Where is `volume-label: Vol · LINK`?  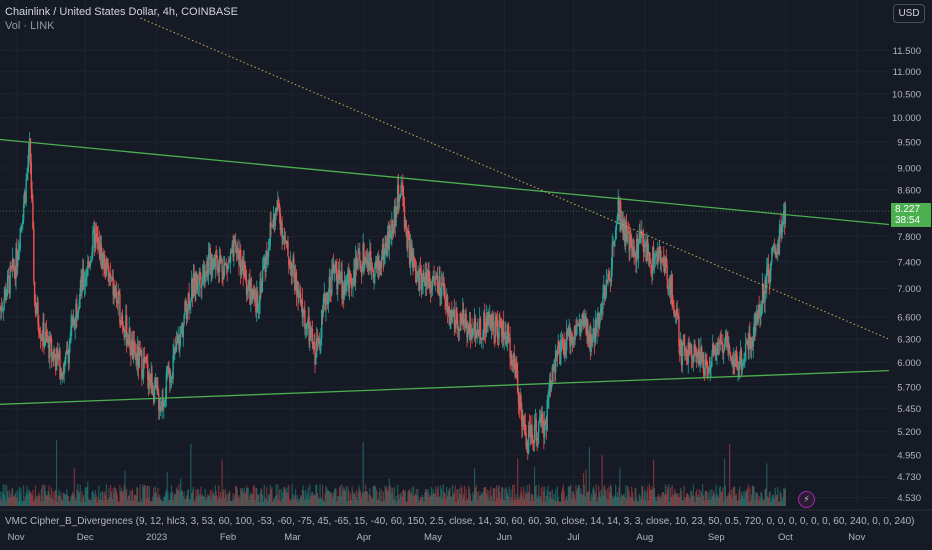
volume-label: Vol · LINK is located at coordinates (30, 26).